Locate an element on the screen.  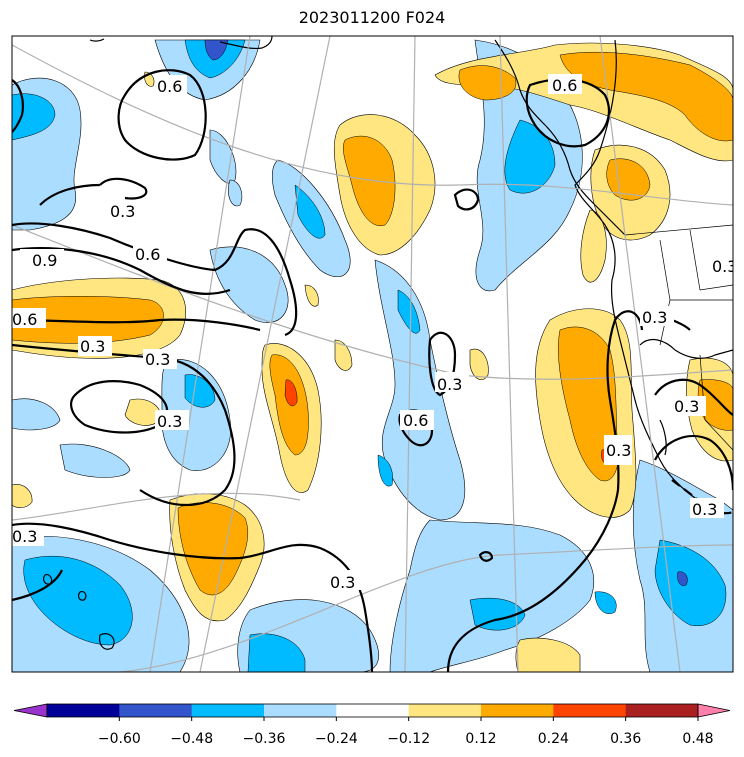
colorbar-tick-label: −0.24 is located at coordinates (336, 739).